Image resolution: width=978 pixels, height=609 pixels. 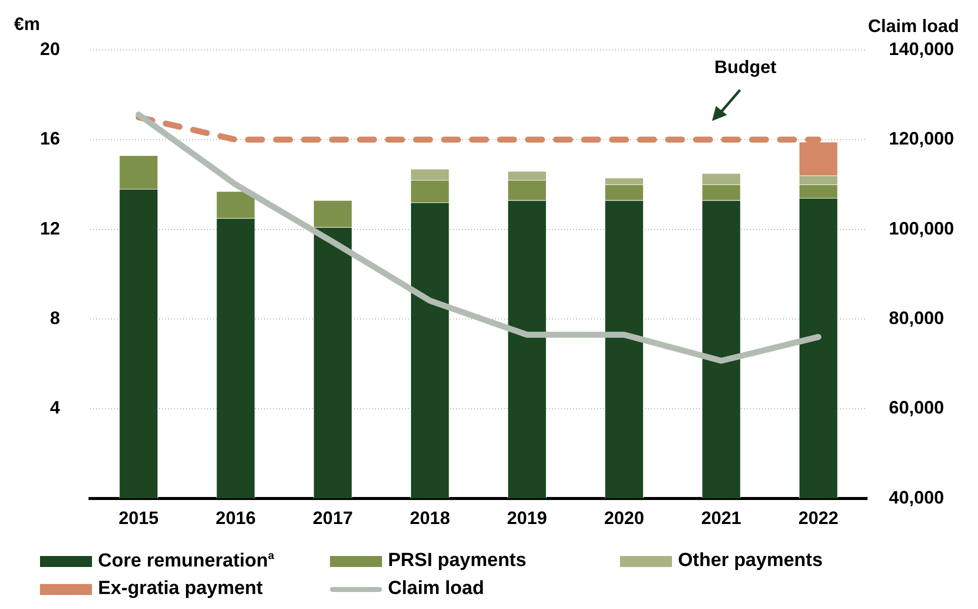 What do you see at coordinates (916, 408) in the screenshot?
I see `y2-tick-label: 60,000` at bounding box center [916, 408].